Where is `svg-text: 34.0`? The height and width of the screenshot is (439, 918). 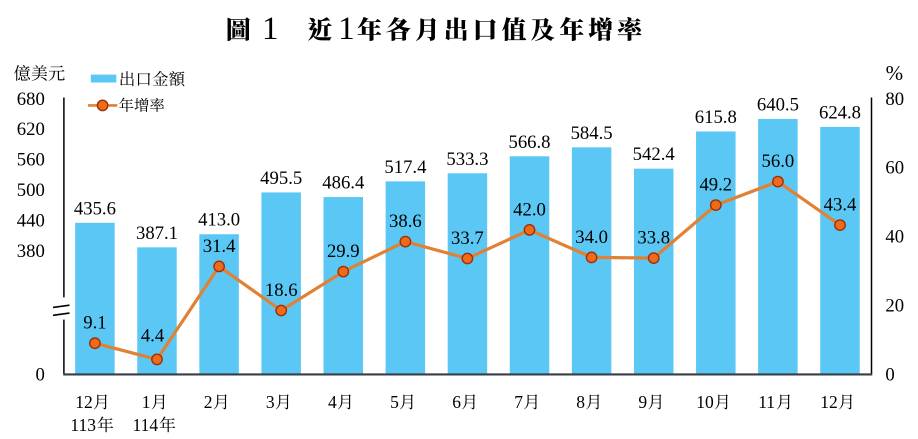
svg-text: 34.0 is located at coordinates (591, 237).